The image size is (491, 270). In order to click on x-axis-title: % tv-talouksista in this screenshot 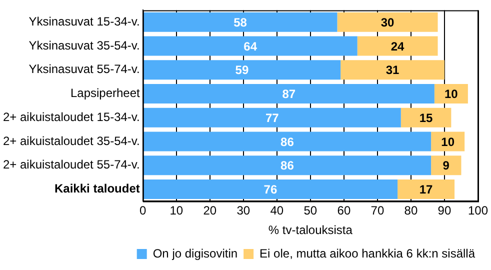, I will do `click(310, 230)`.